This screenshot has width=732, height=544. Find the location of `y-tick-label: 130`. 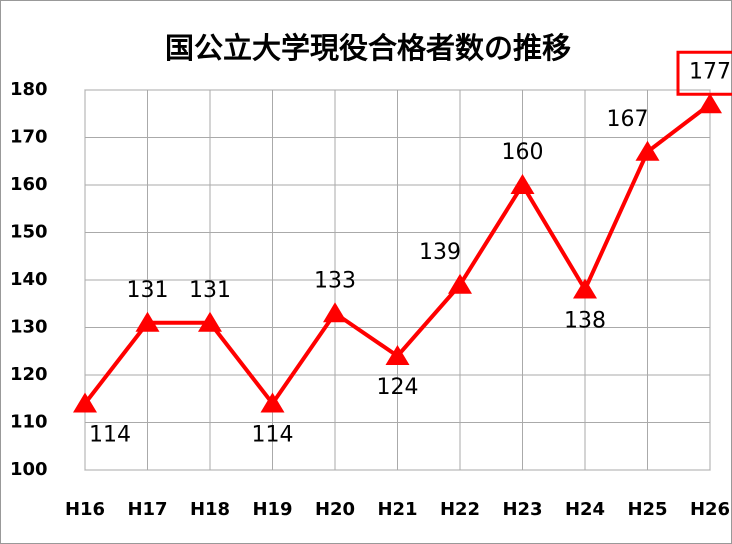

y-tick-label: 130 is located at coordinates (29, 327).